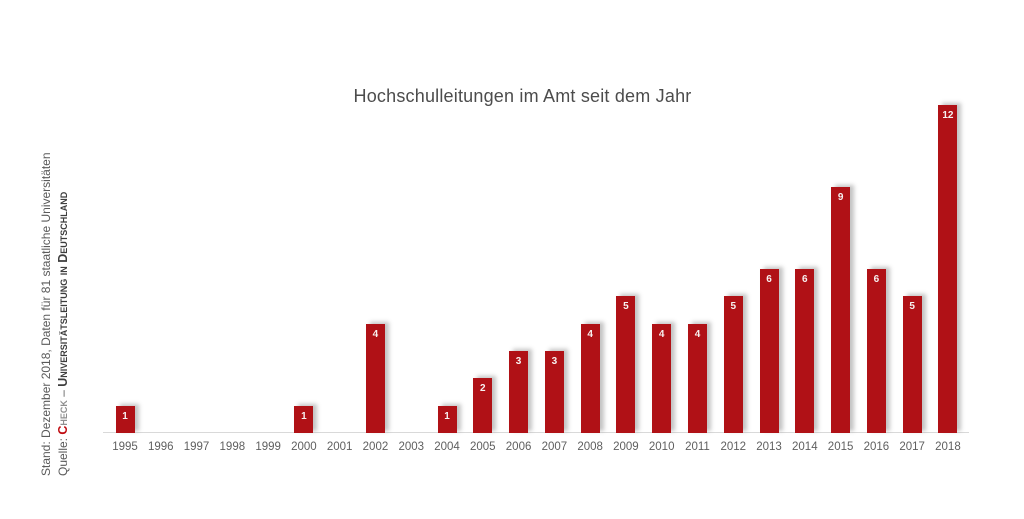 The image size is (1024, 519). Describe the element at coordinates (876, 447) in the screenshot. I see `x-tick-label-2016: 2016` at that location.